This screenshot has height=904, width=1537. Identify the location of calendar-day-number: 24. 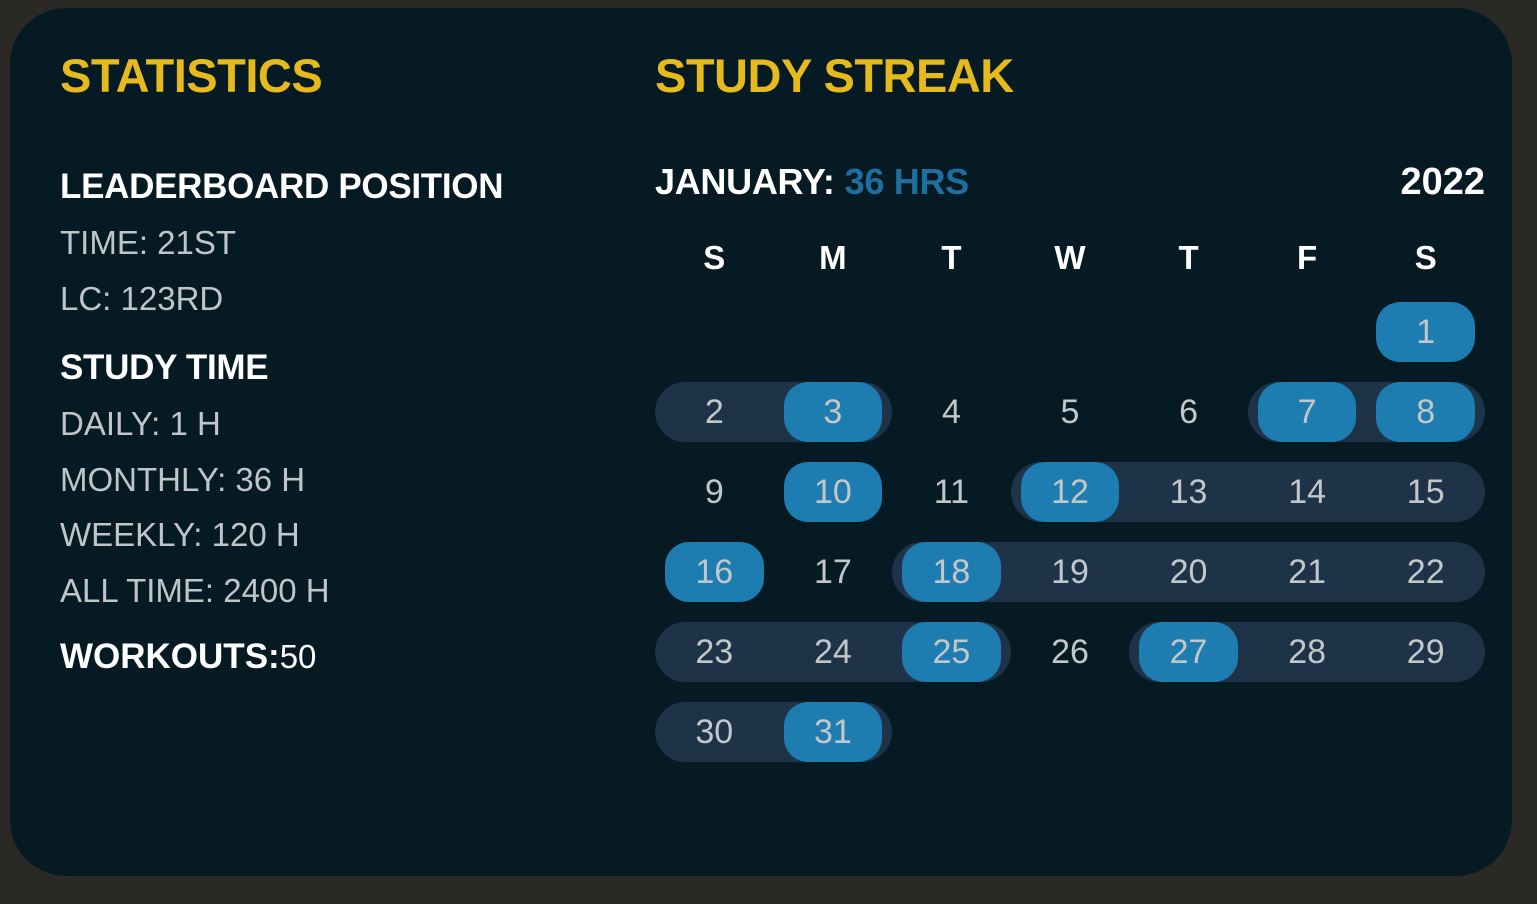
(832, 651).